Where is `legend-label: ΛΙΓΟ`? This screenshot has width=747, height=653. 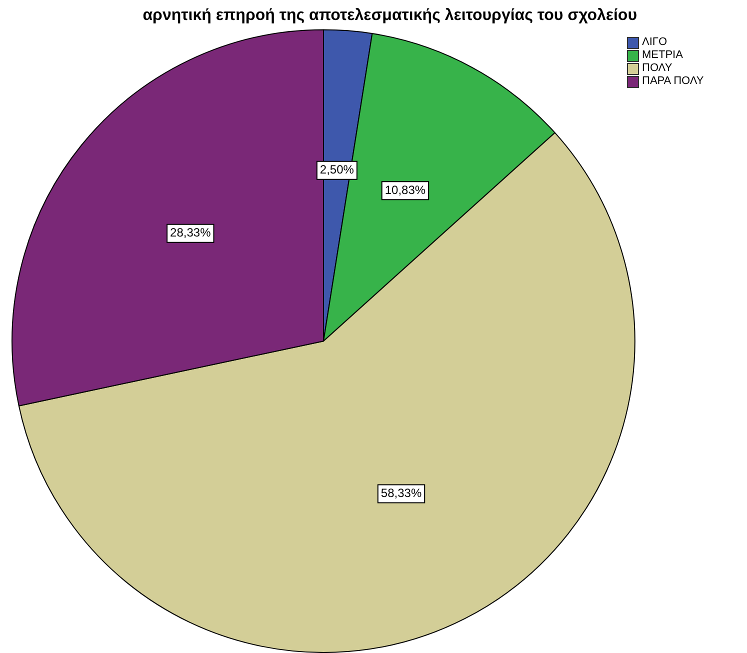
legend-label: ΛΙΓΟ is located at coordinates (655, 42).